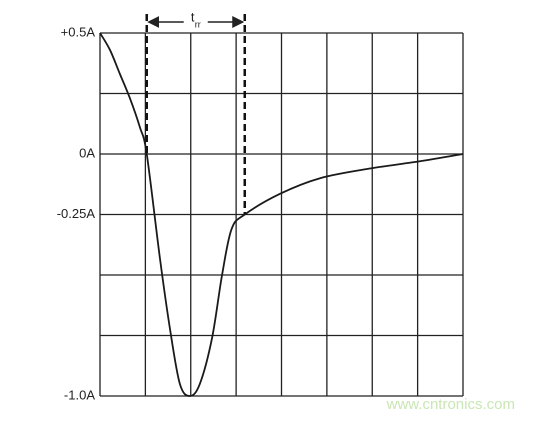  Describe the element at coordinates (193, 16) in the screenshot. I see `annotation-label: t` at that location.